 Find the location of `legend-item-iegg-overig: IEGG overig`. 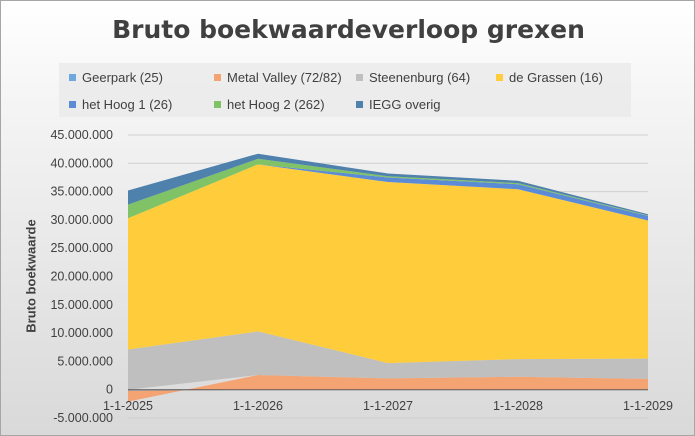

legend-item-iegg-overig: IEGG overig is located at coordinates (398, 104).